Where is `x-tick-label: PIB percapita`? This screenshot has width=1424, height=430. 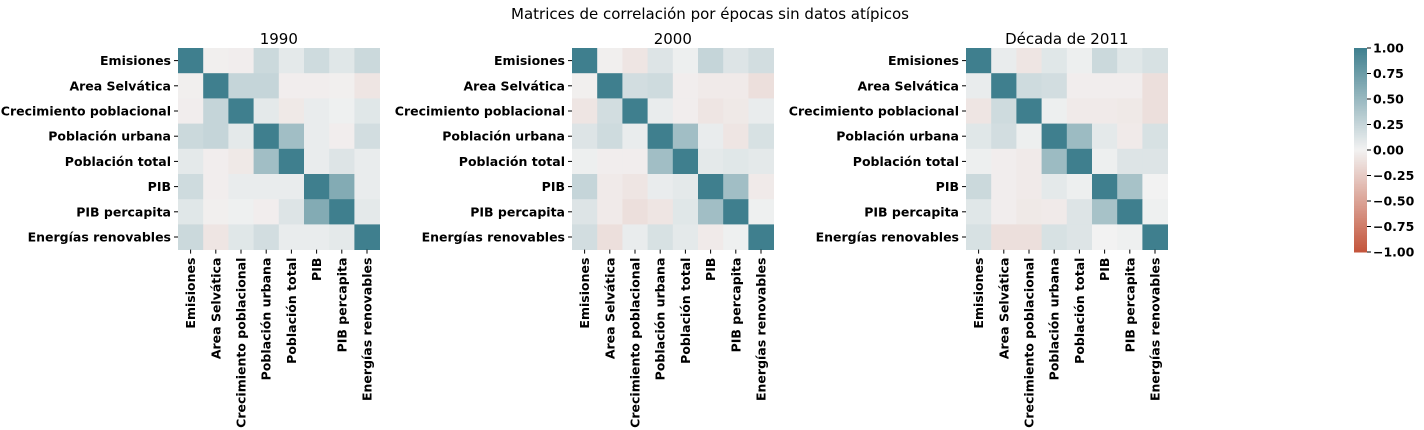 x-tick-label: PIB percapita is located at coordinates (341, 305).